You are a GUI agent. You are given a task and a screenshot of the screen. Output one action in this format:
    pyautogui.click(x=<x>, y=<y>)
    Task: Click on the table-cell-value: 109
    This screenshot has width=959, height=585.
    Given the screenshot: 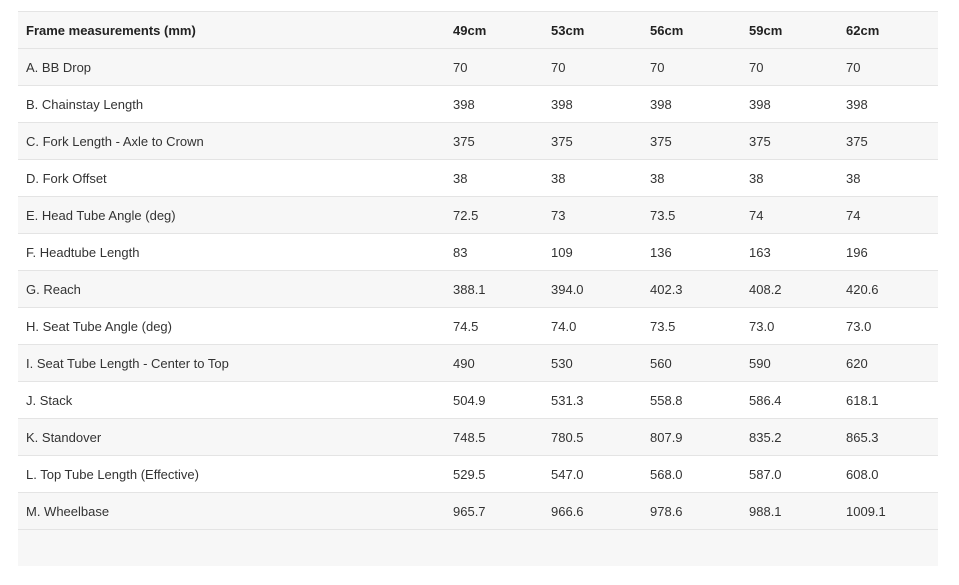 What is the action you would take?
    pyautogui.click(x=600, y=252)
    